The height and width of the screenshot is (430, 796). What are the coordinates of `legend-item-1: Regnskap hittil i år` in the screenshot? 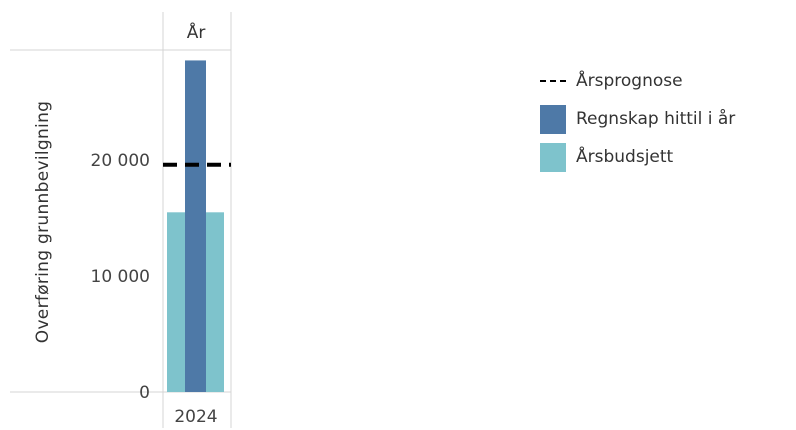 It's located at (637, 119).